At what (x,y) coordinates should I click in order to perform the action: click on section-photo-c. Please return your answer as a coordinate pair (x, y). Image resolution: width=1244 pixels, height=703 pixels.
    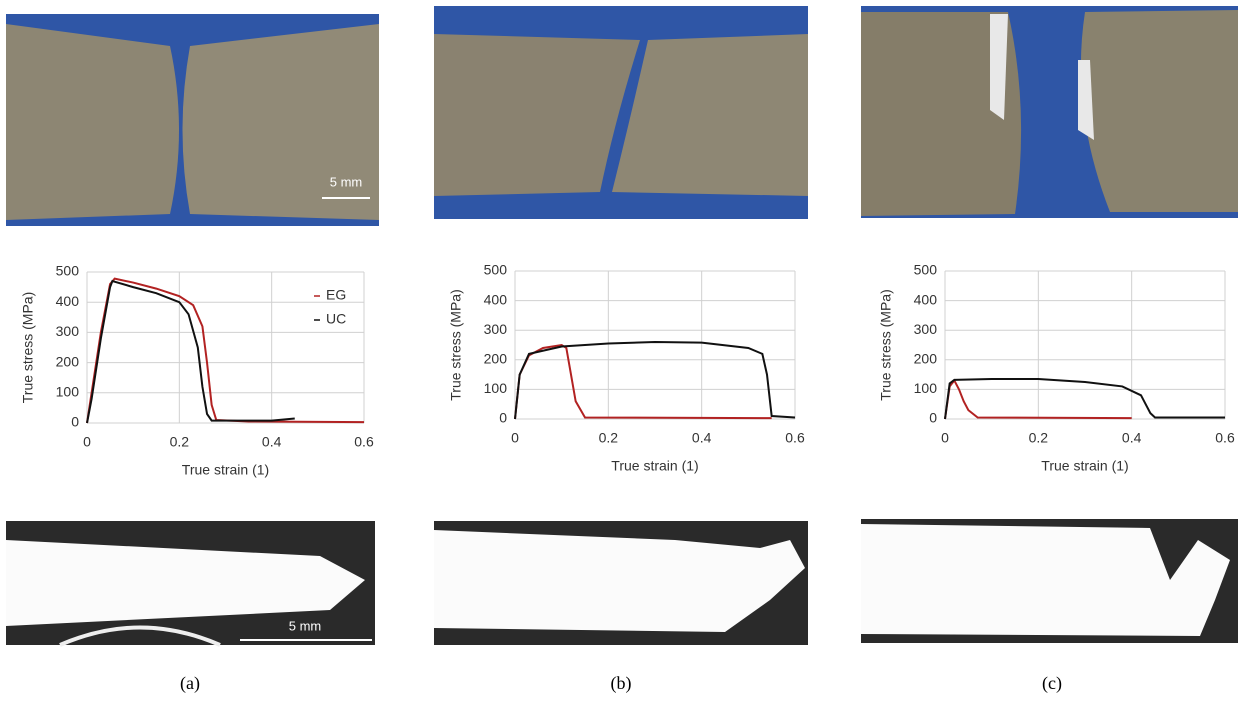
    Looking at the image, I should click on (1049, 581).